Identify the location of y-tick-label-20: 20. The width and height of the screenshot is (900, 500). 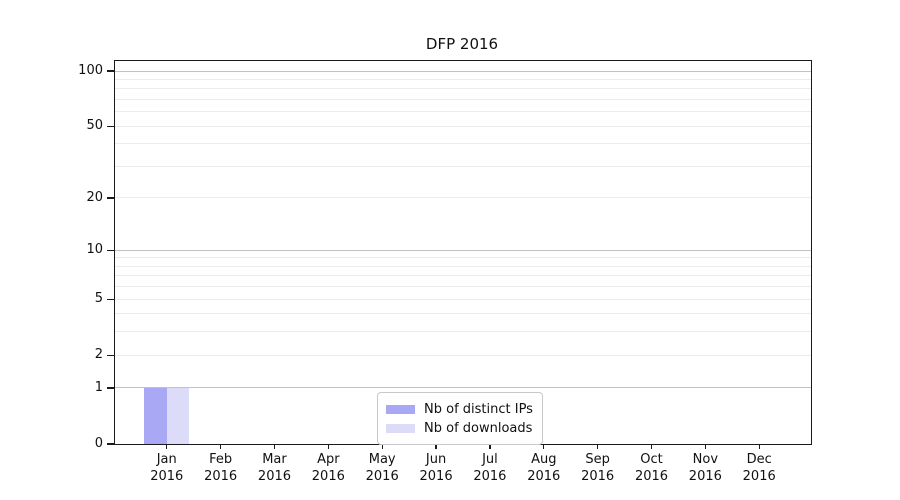
(94, 197).